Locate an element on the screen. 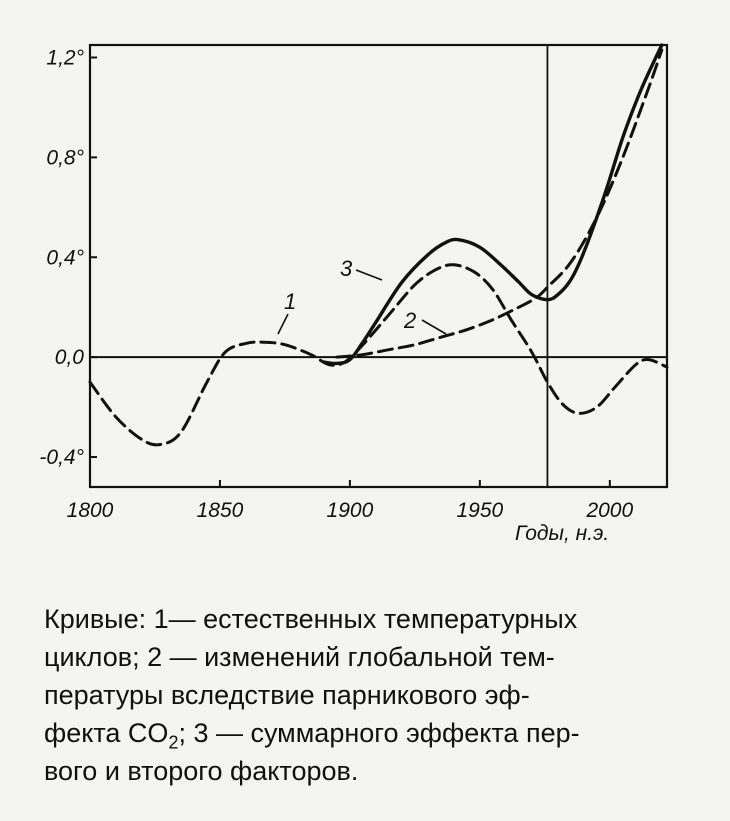 The width and height of the screenshot is (730, 821). x-axis: 1800 1850 1900 1950 2000 is located at coordinates (350, 501).